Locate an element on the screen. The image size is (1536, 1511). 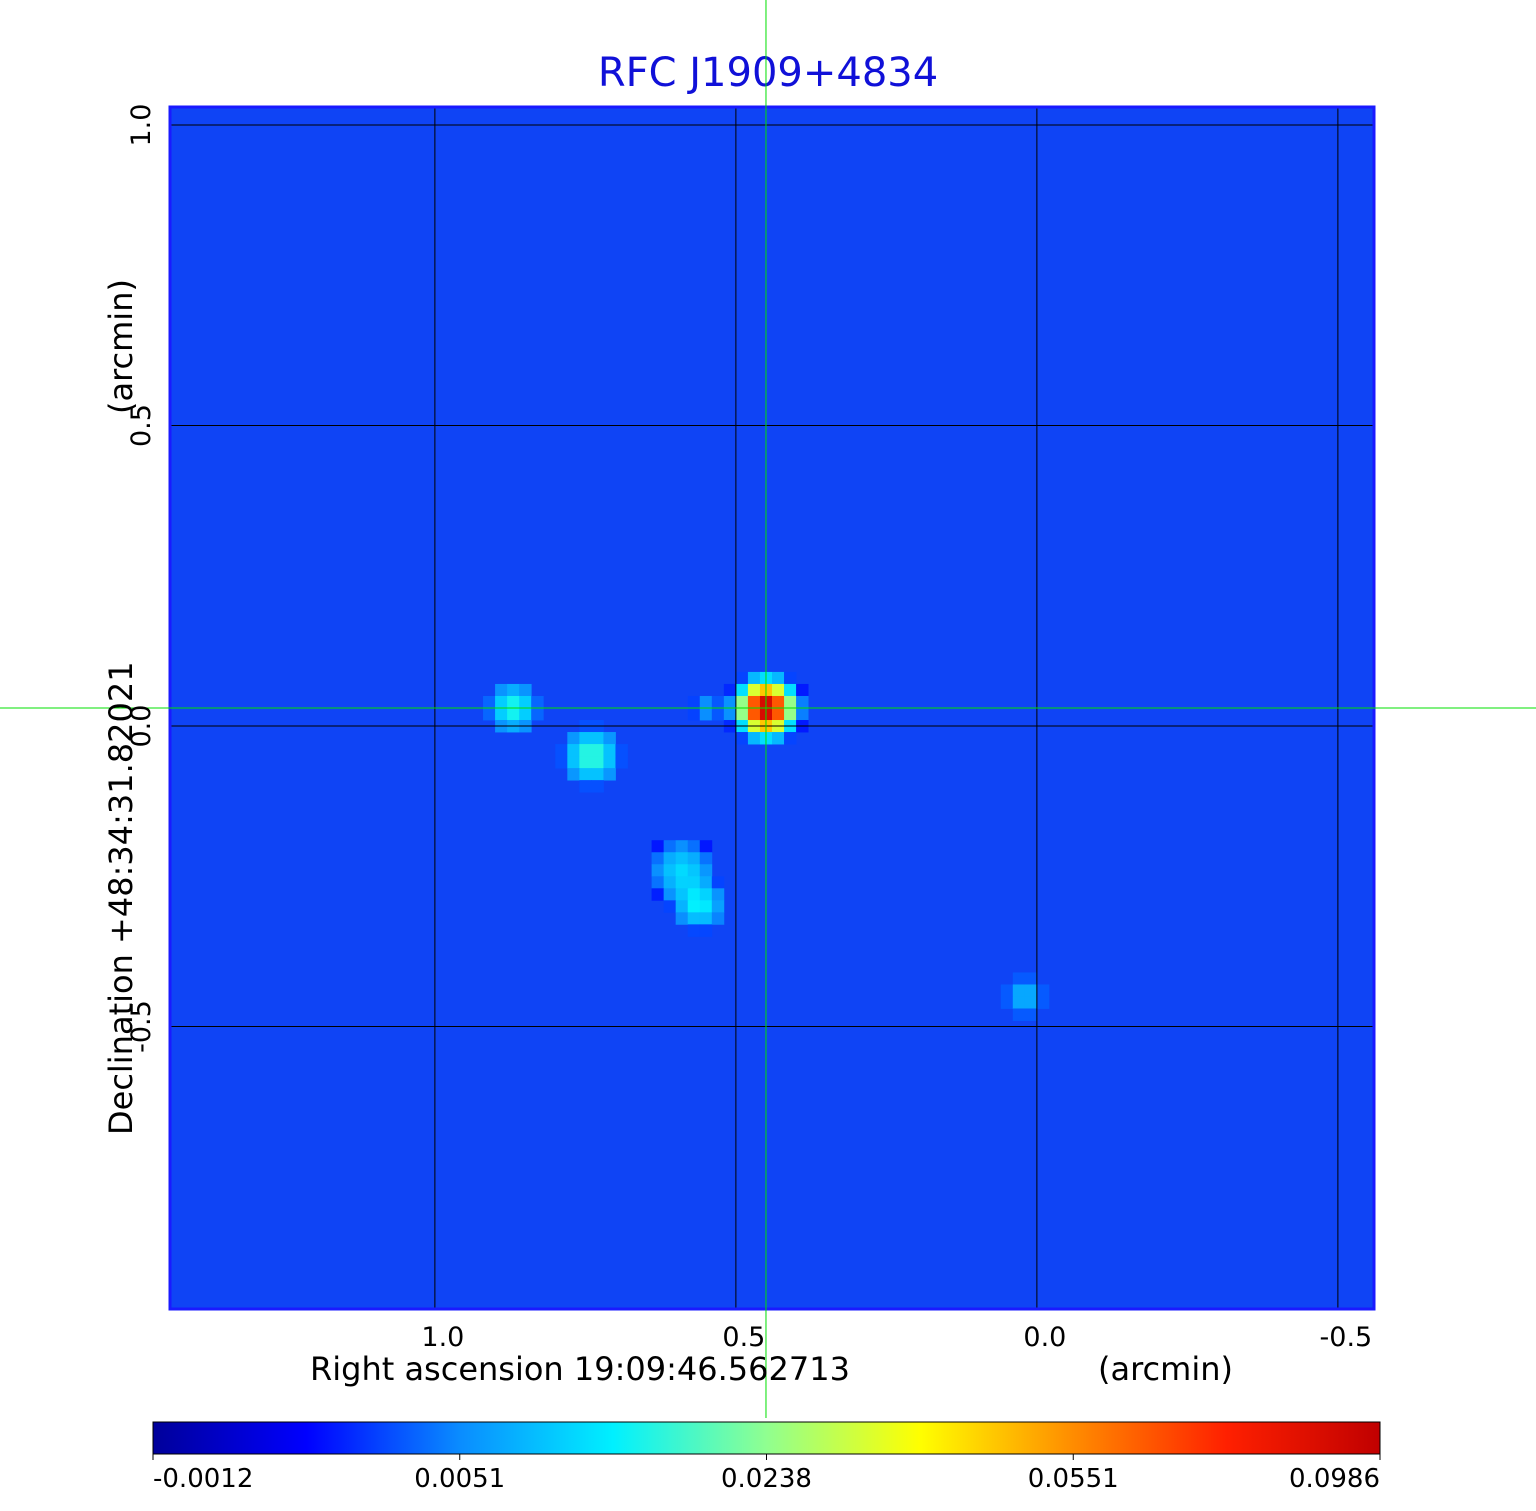
x-axis-label: Right ascension 19:09:46.562713 is located at coordinates (580, 1369).